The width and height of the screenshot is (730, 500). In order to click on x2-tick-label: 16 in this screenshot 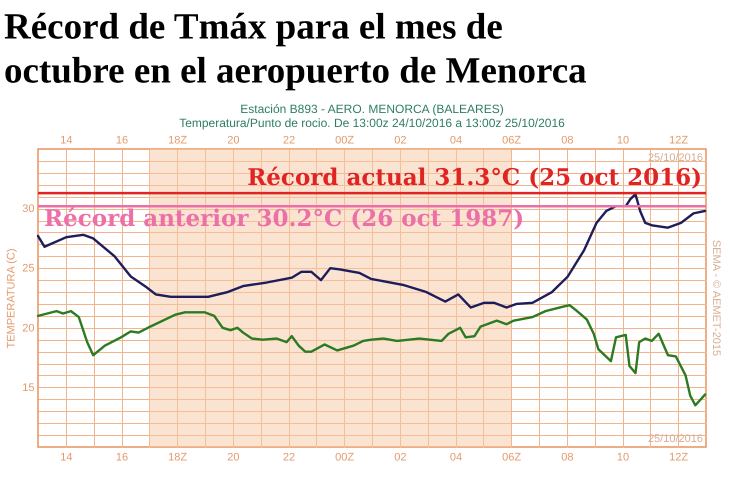, I will do `click(122, 458)`.